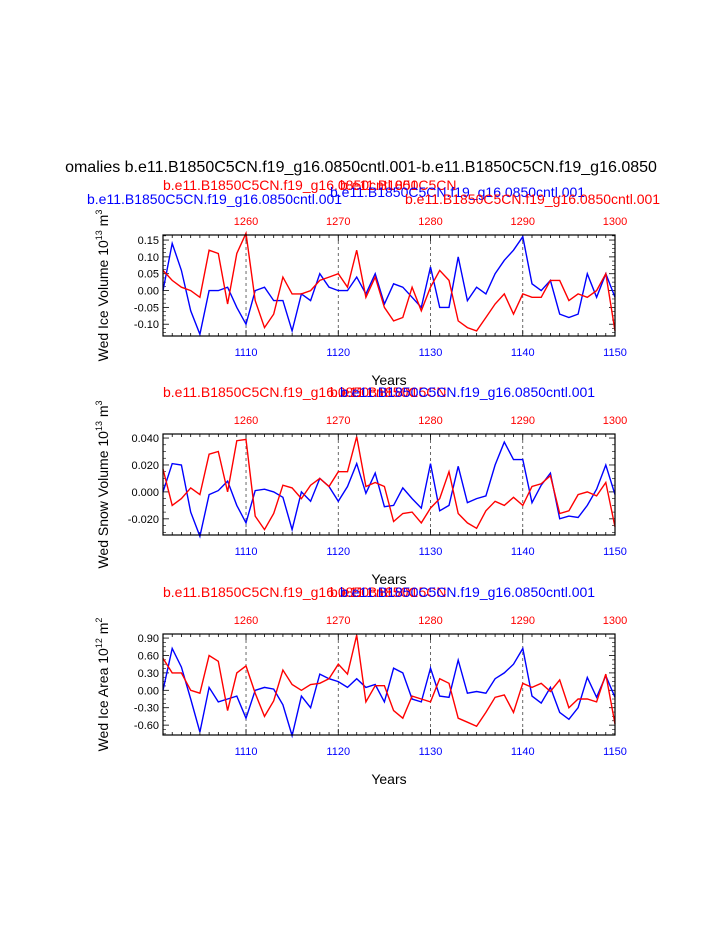 The width and height of the screenshot is (723, 935). What do you see at coordinates (145, 493) in the screenshot?
I see `y-tick-label: 0.000` at bounding box center [145, 493].